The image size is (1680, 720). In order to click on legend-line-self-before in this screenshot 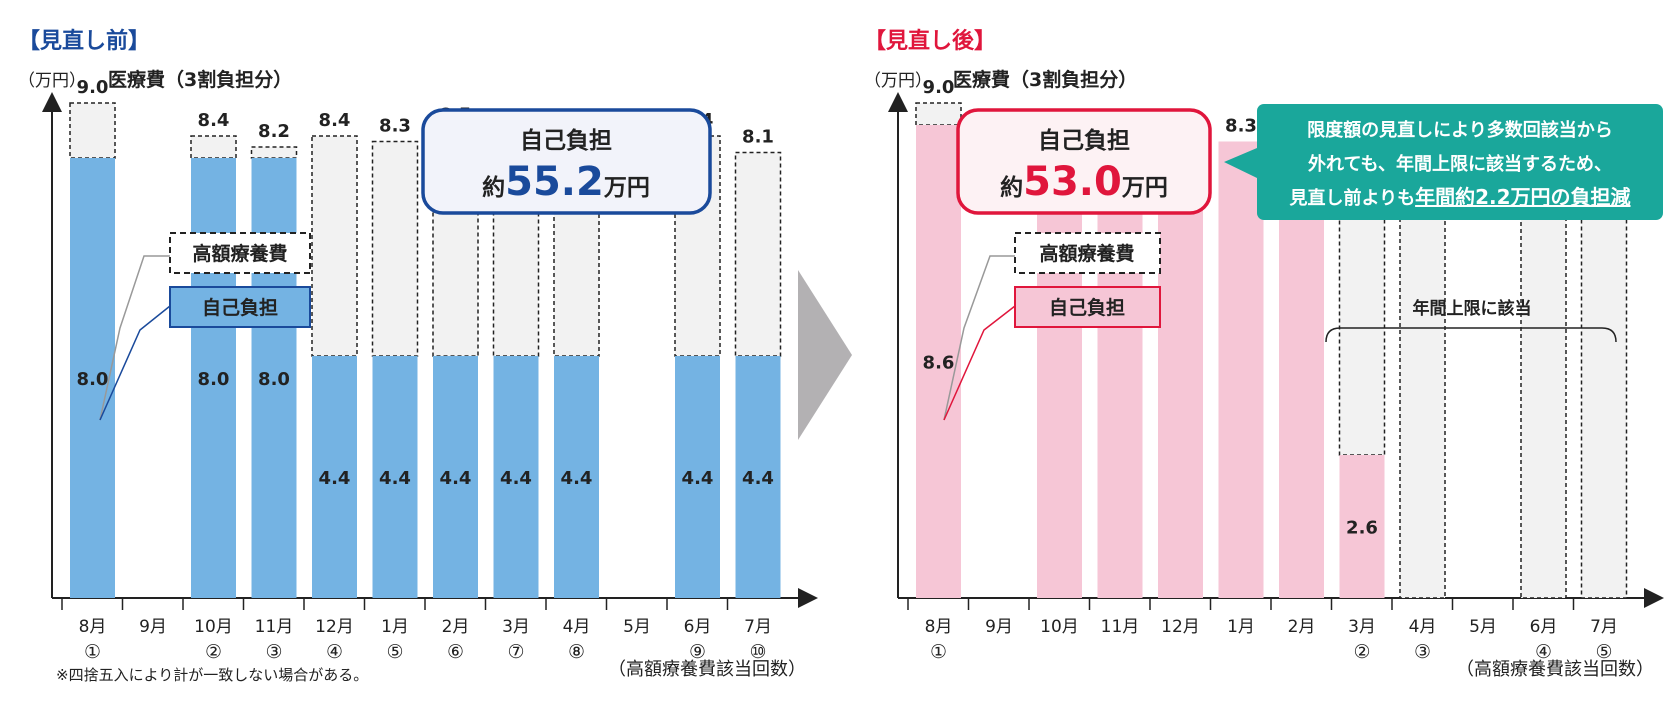, I will do `click(135, 363)`.